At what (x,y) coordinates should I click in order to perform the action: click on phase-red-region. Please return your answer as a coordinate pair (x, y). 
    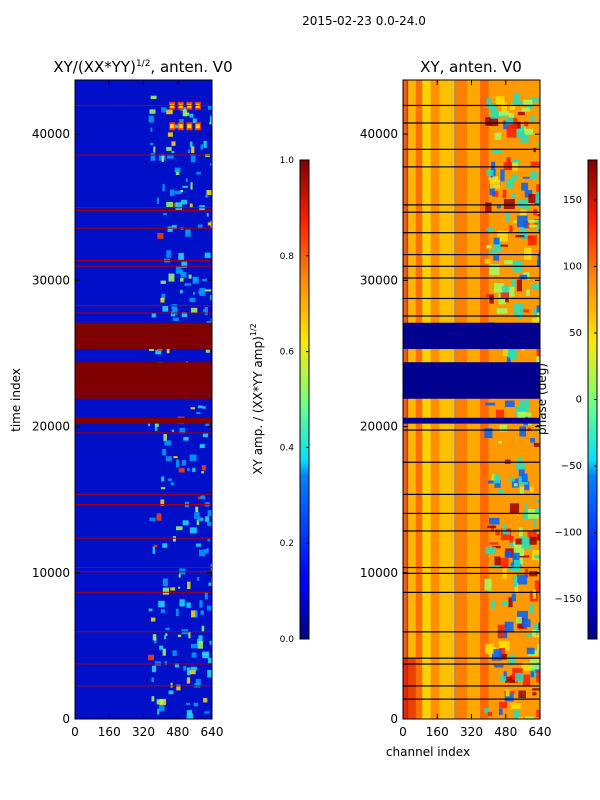
    Looking at the image, I should click on (409, 688).